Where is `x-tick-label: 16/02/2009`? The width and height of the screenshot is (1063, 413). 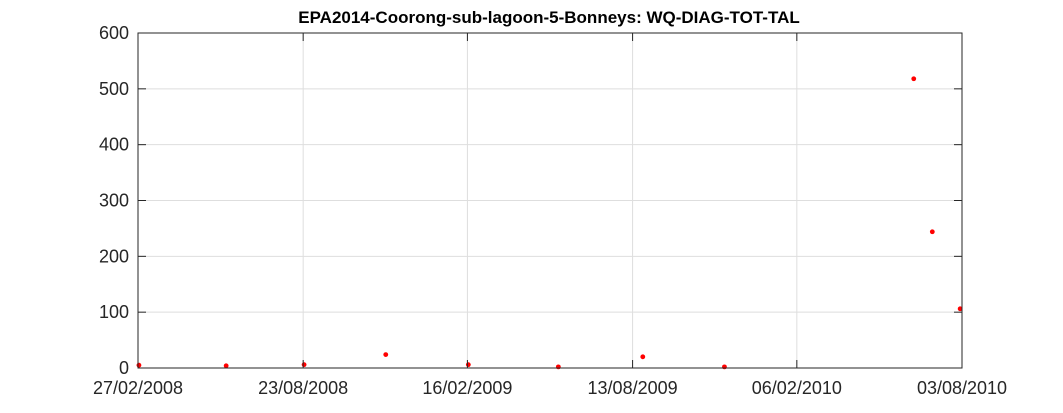 x-tick-label: 16/02/2009 is located at coordinates (467, 388).